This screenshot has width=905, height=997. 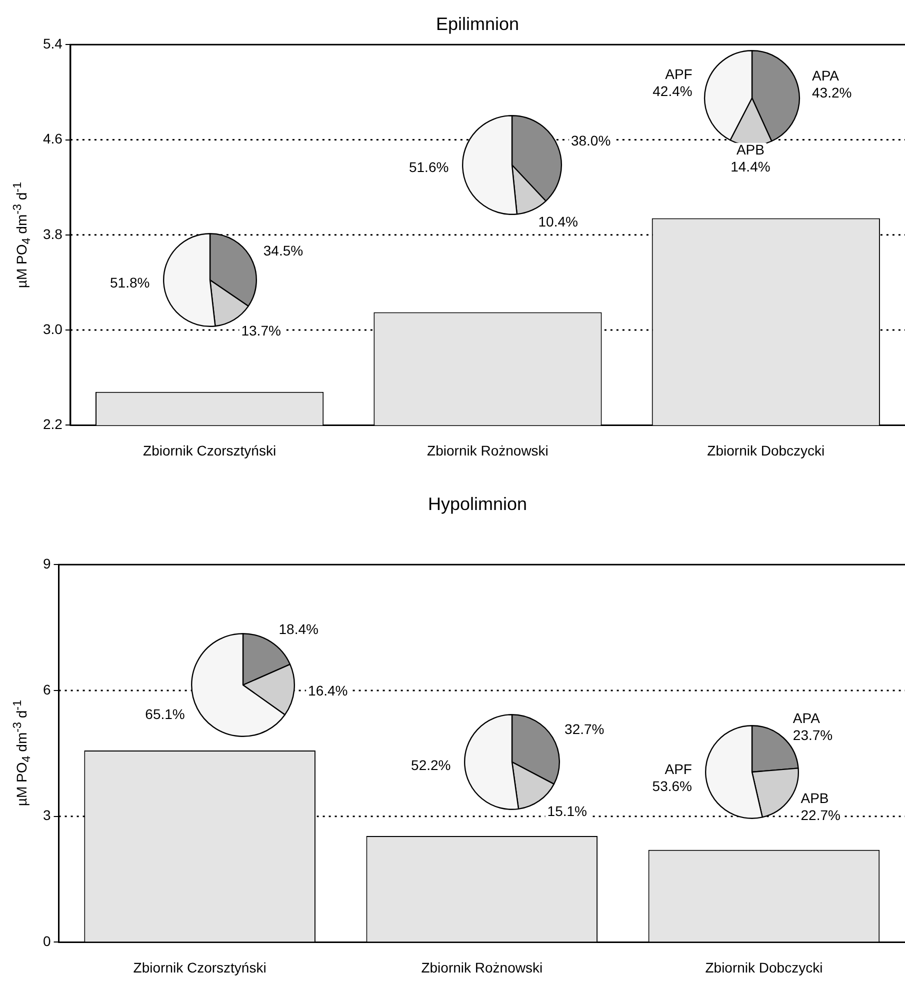 I want to click on chart-title: Epilimnion, so click(x=478, y=24).